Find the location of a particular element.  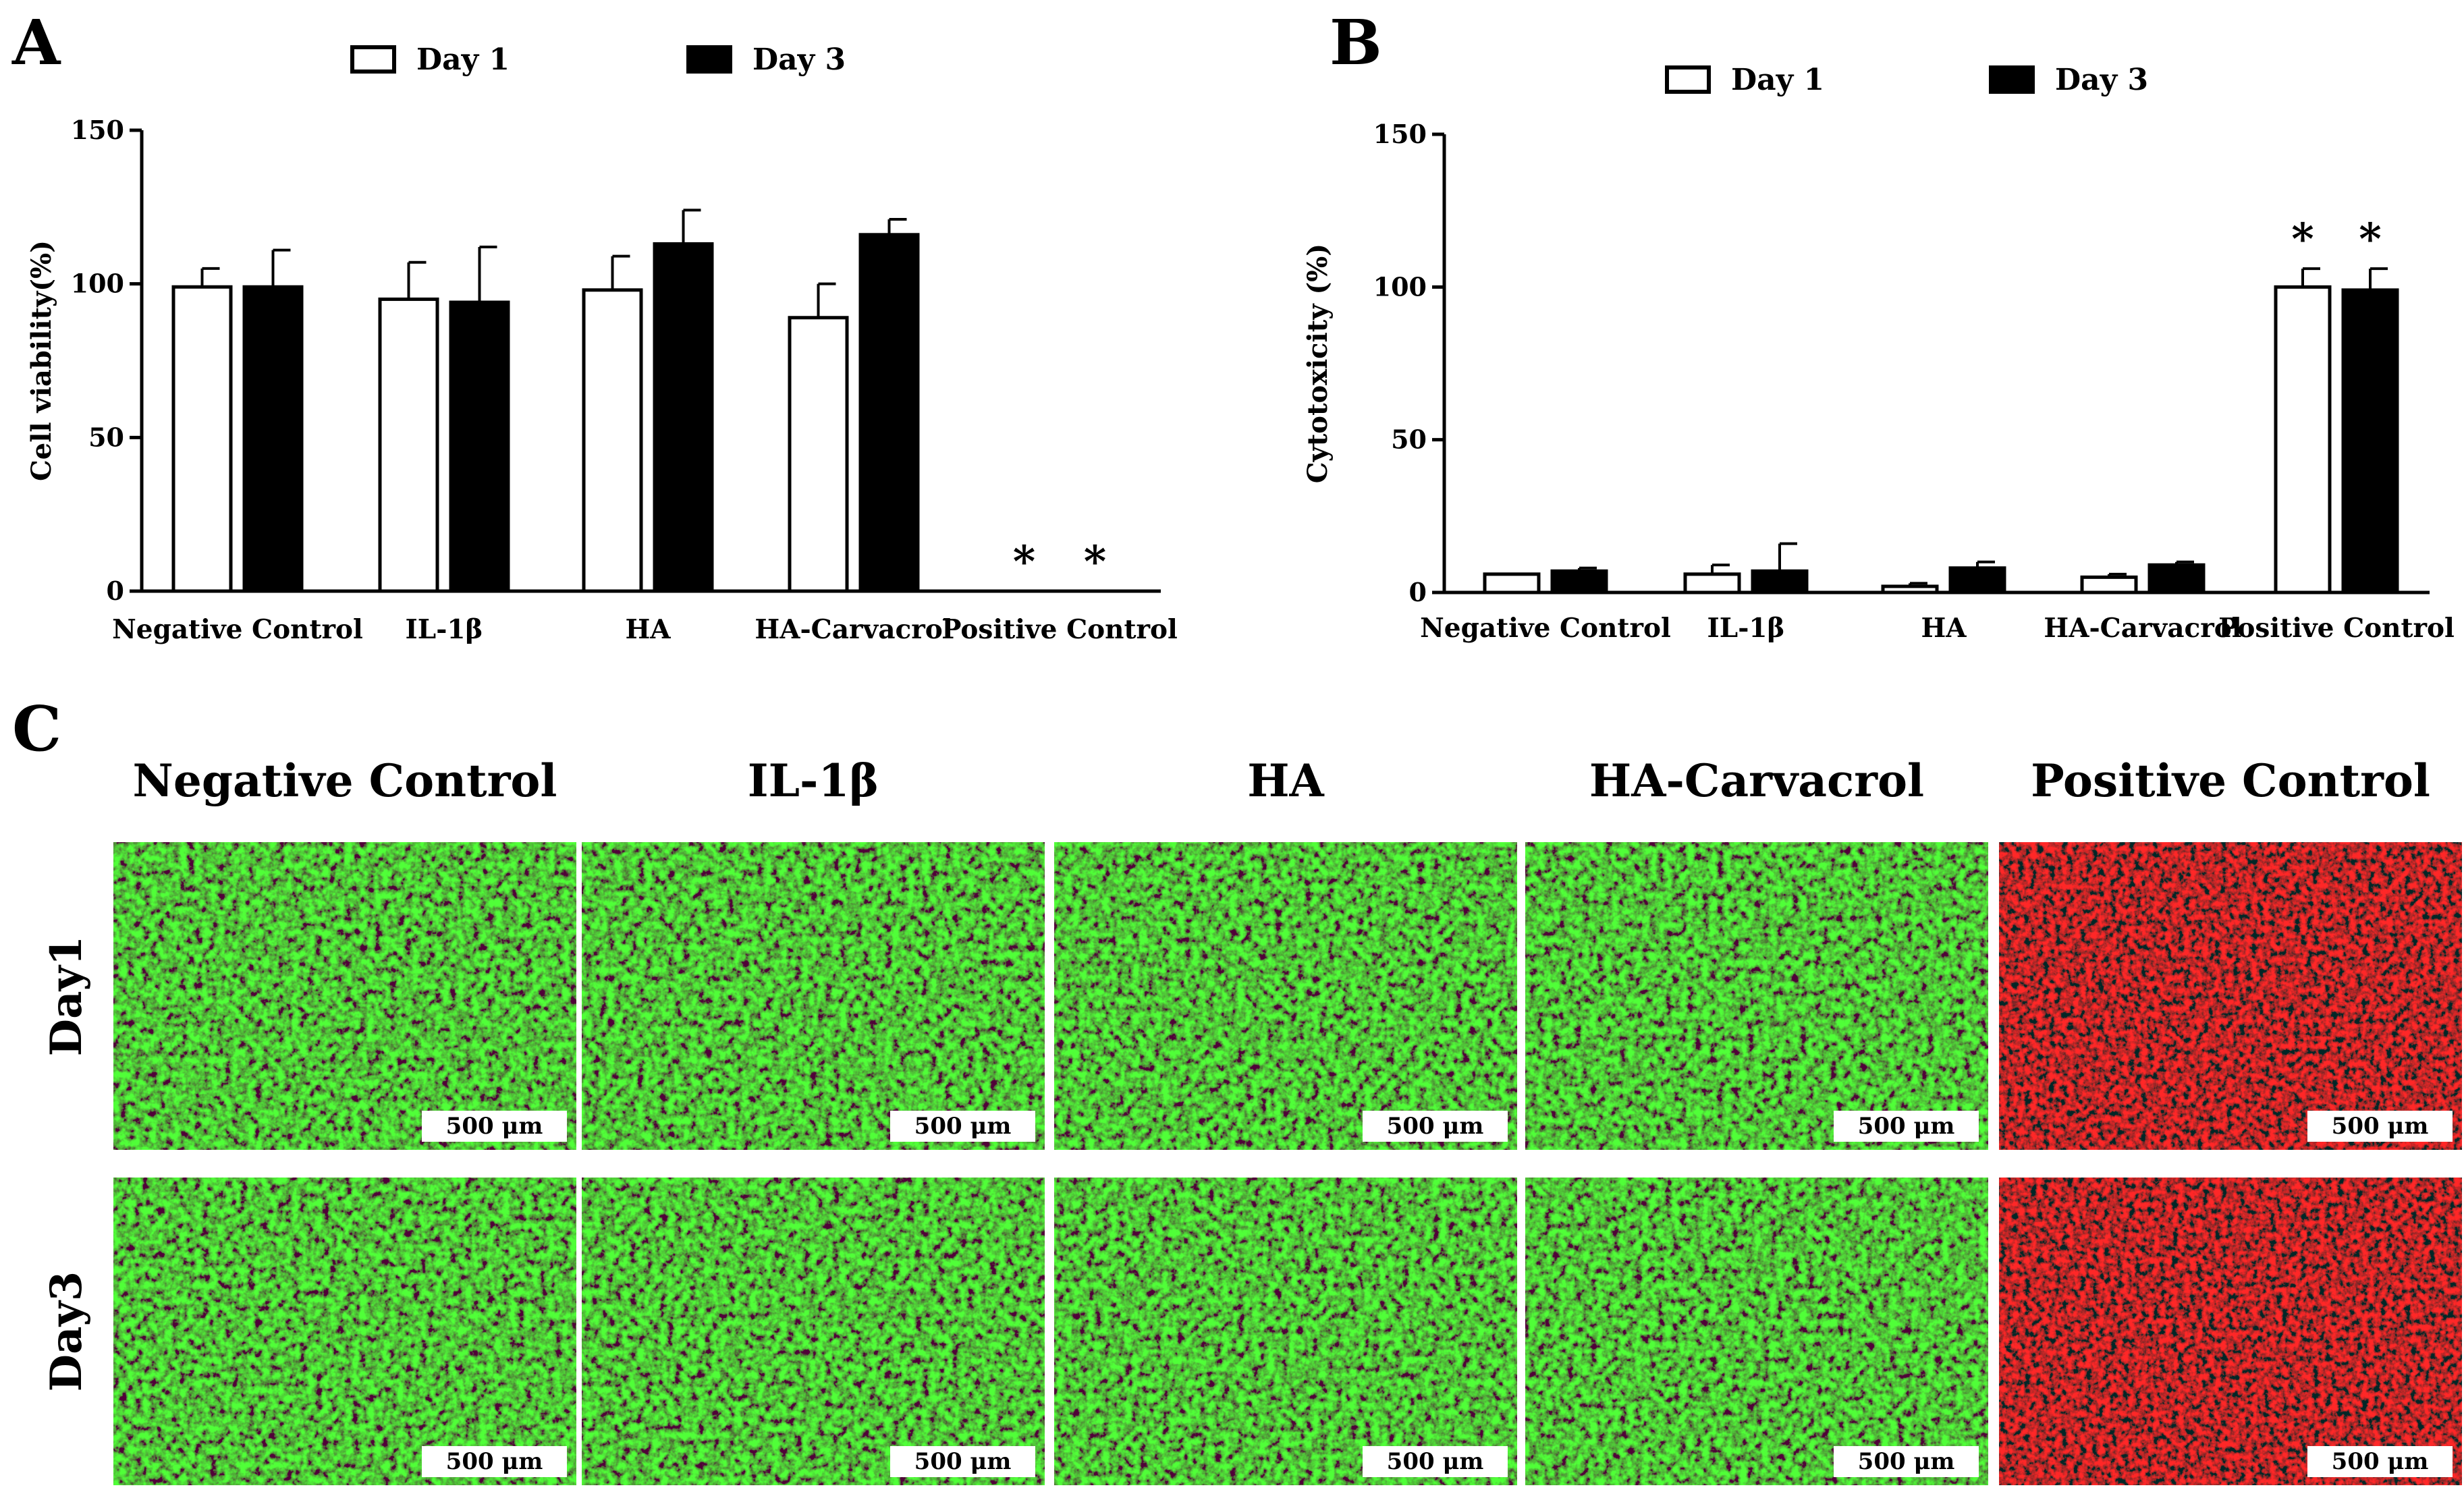

micrograph-il-1b-day3-cells is located at coordinates (813, 1331).